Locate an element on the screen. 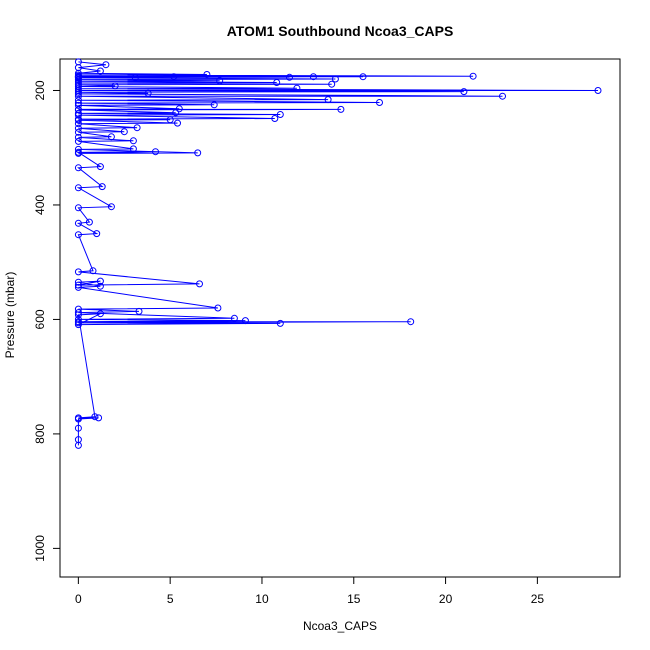  y-tick-label: 800 is located at coordinates (40, 434).